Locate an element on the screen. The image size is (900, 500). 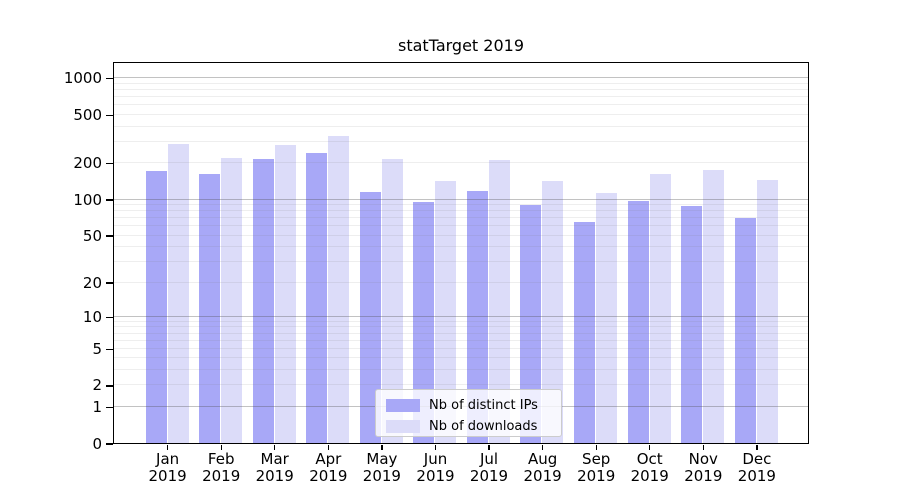
x-tick-label: Feb 2019 is located at coordinates (221, 467).